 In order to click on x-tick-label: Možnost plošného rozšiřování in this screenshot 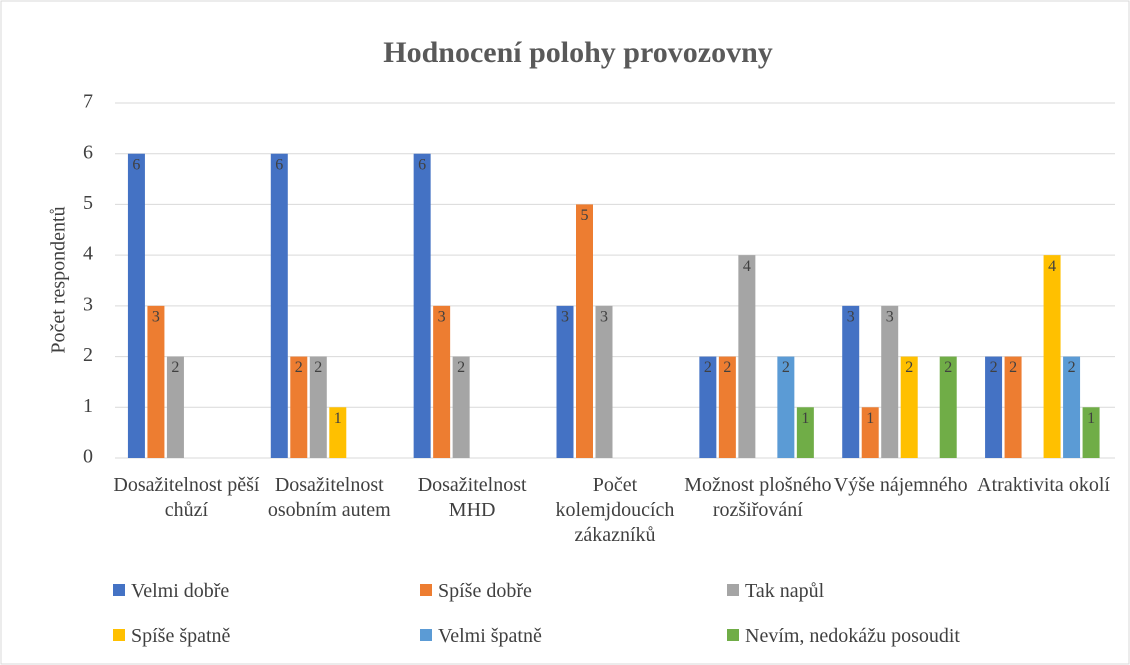, I will do `click(758, 497)`.